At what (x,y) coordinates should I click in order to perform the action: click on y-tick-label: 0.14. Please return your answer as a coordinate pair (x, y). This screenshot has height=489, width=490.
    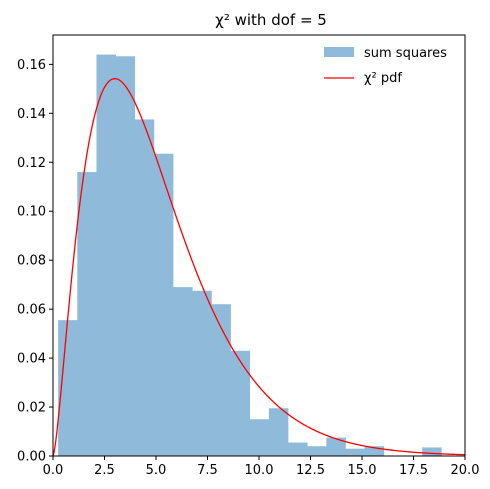
    Looking at the image, I should click on (31, 114).